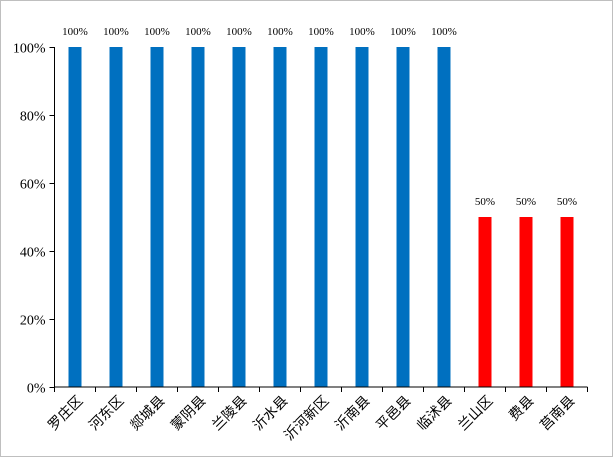  What do you see at coordinates (116, 32) in the screenshot?
I see `data-label-2: 100%` at bounding box center [116, 32].